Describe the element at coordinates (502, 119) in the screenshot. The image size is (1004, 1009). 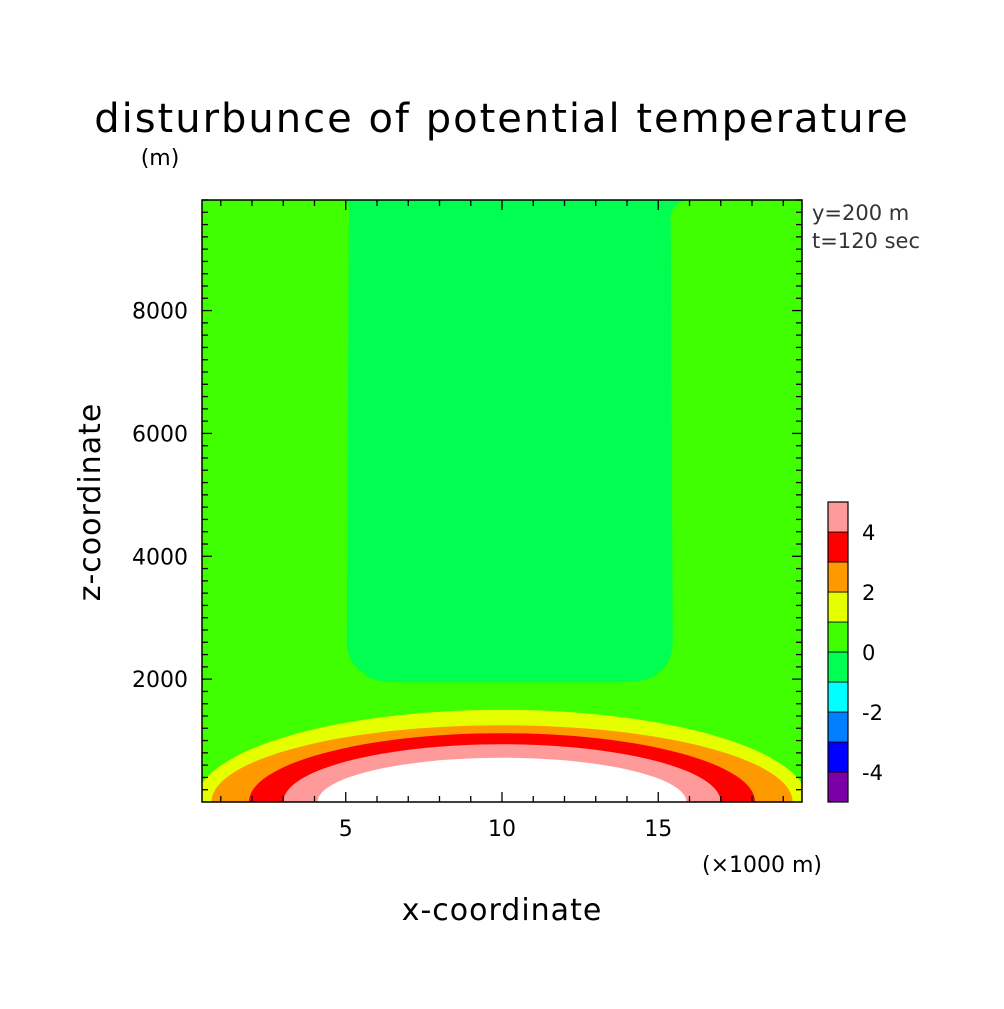
I see `chart-title: disturbunce of potential temperature` at that location.